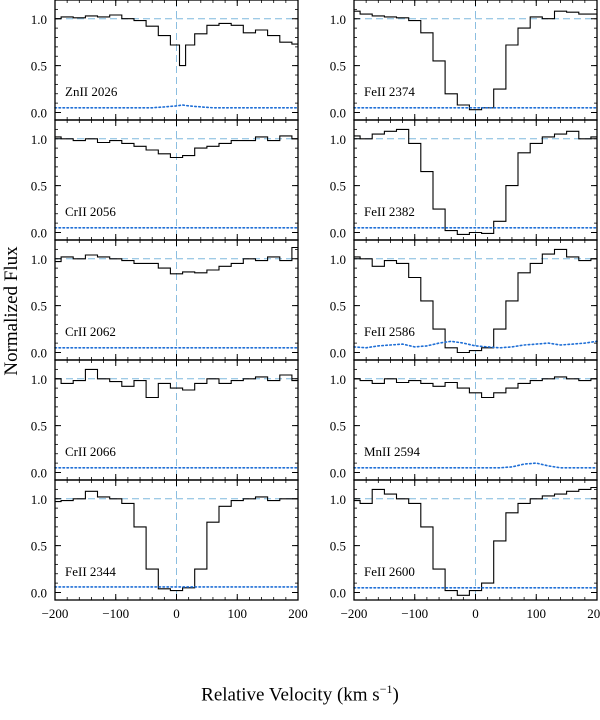 The image size is (600, 720). Describe the element at coordinates (389, 211) in the screenshot. I see `panel-label: FeII 2382` at that location.